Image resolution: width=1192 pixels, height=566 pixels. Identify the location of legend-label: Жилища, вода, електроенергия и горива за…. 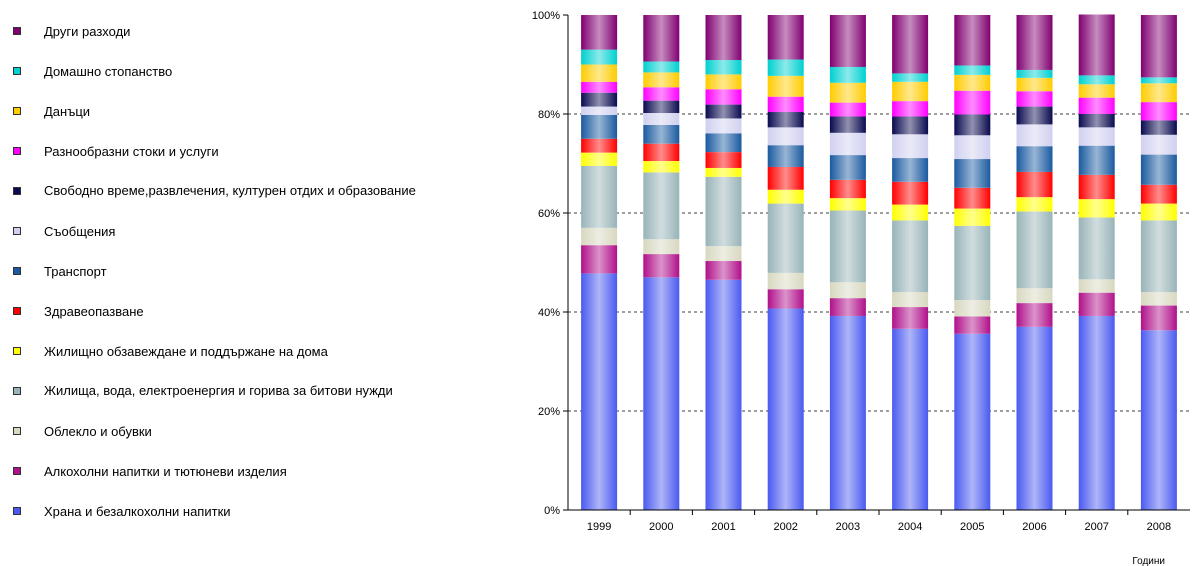
(218, 390).